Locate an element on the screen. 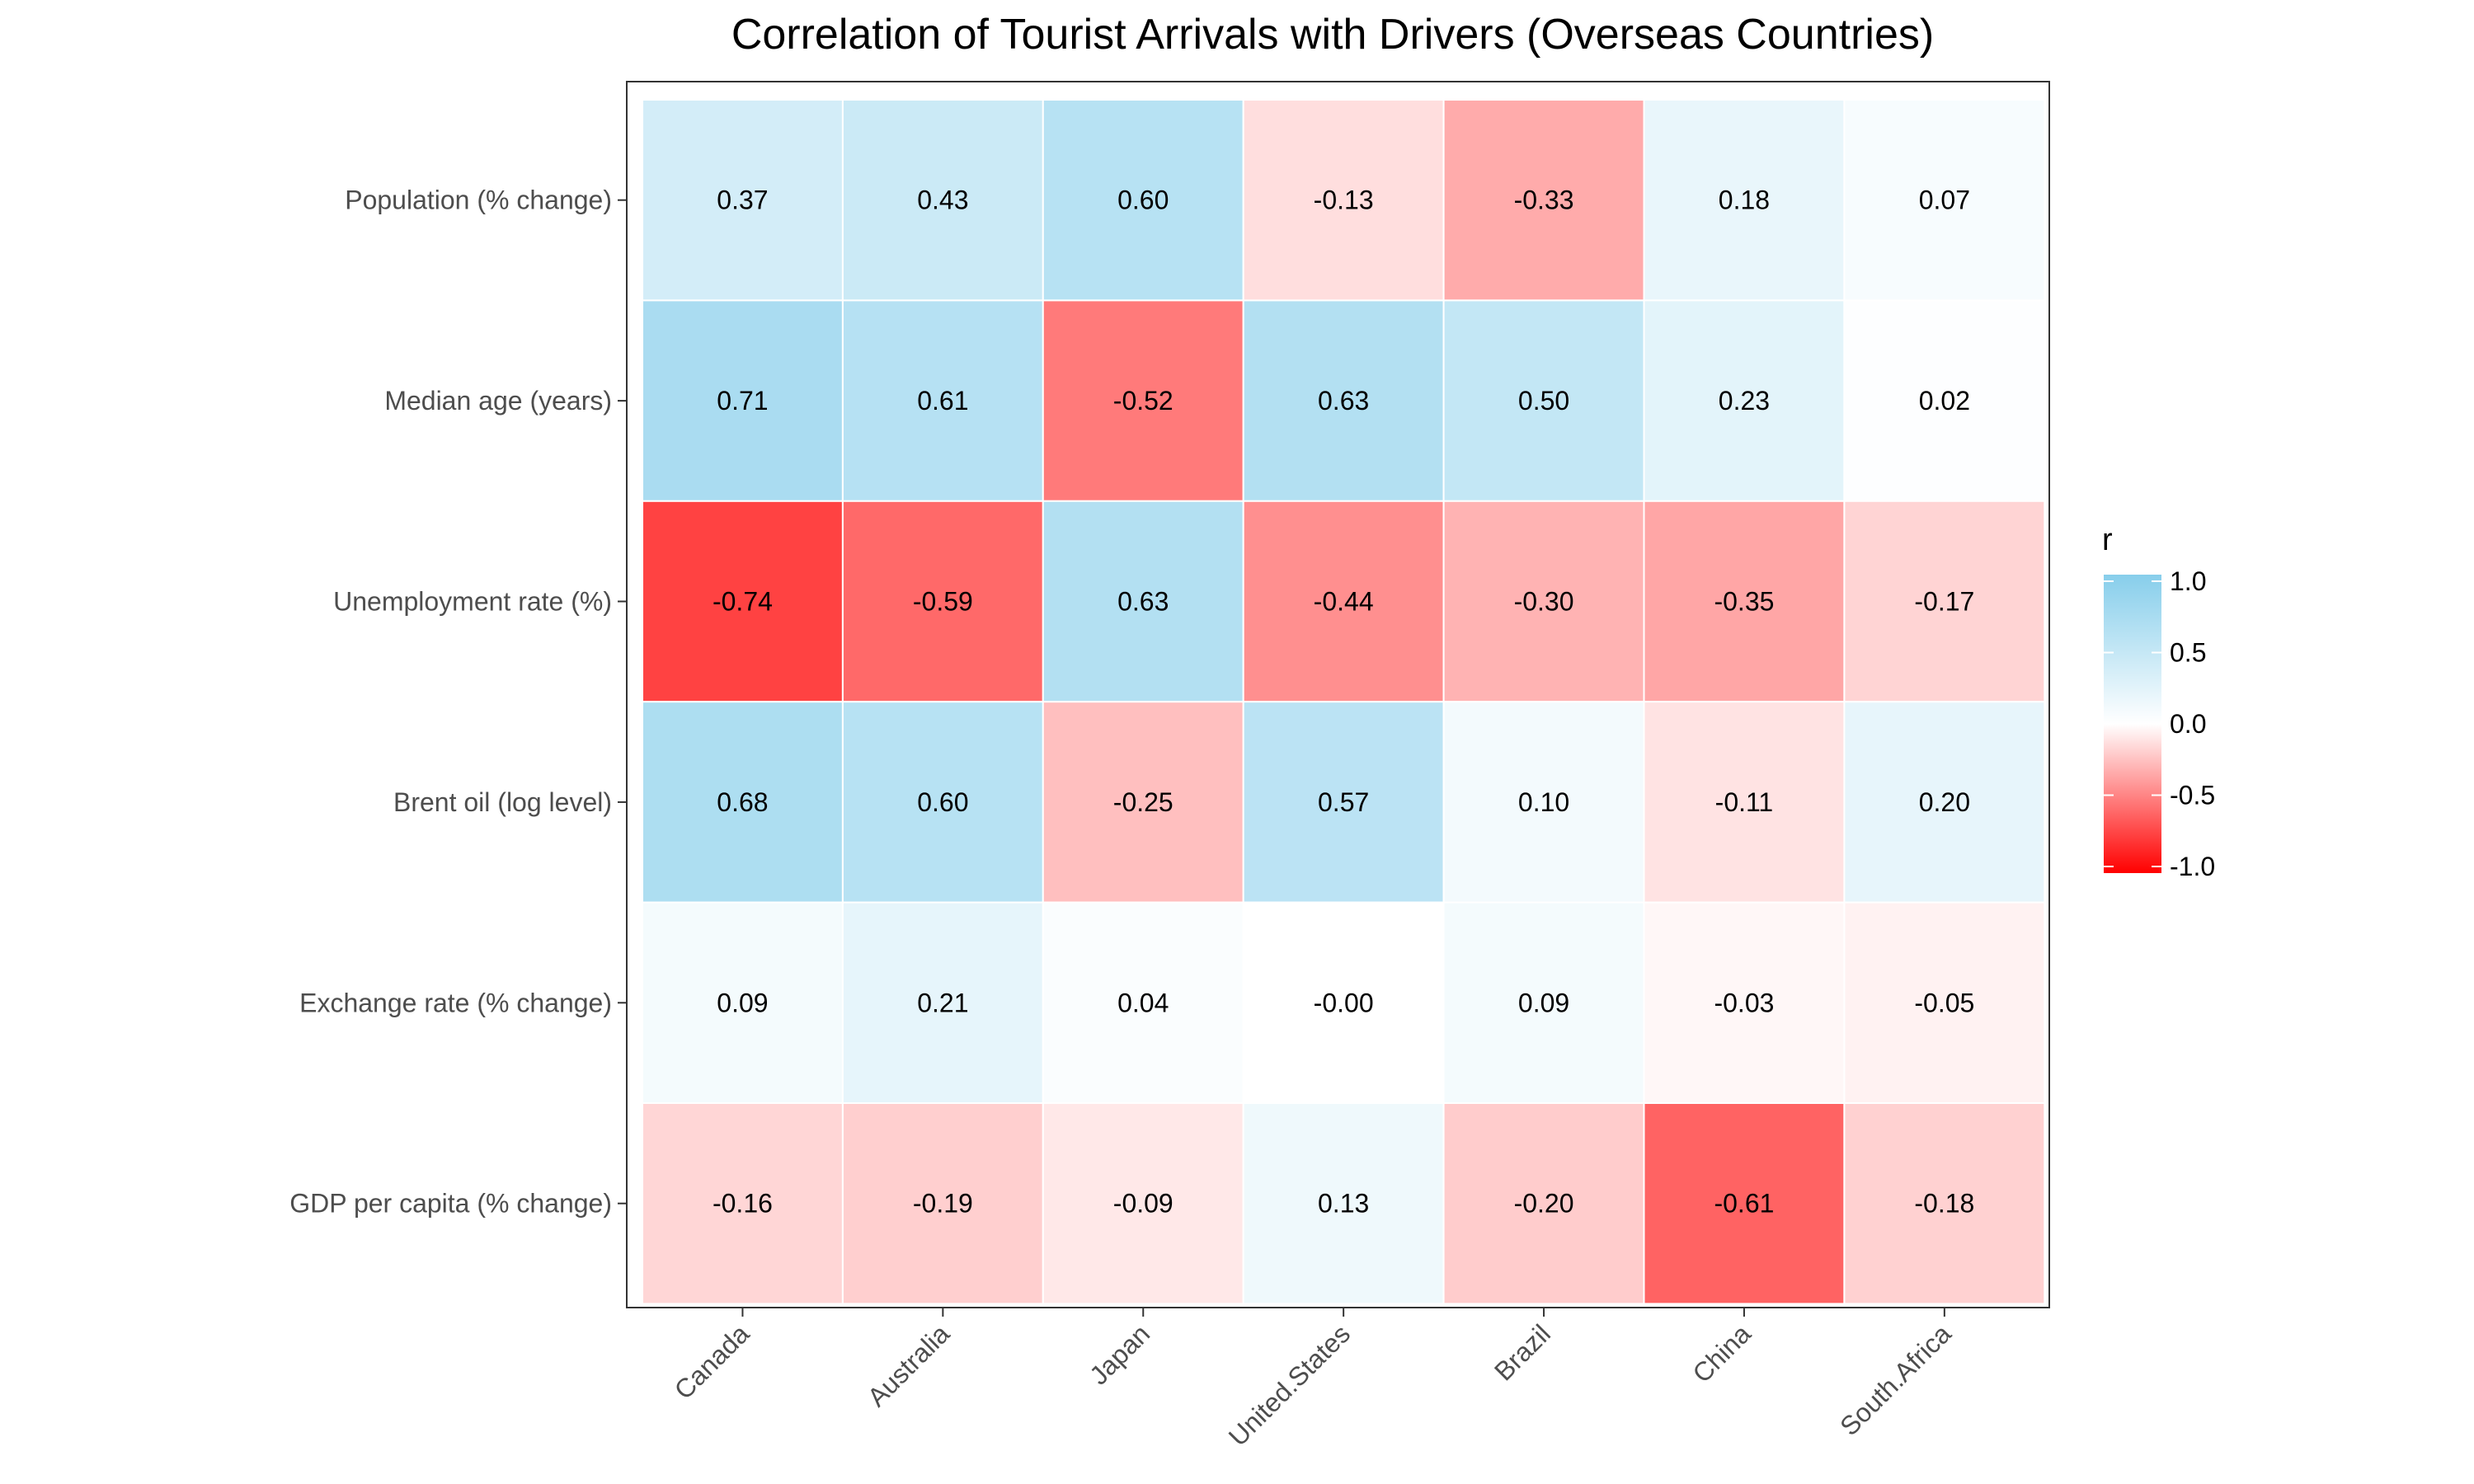 This screenshot has width=2474, height=1484. cell-value-label: 0.57 is located at coordinates (1343, 802).